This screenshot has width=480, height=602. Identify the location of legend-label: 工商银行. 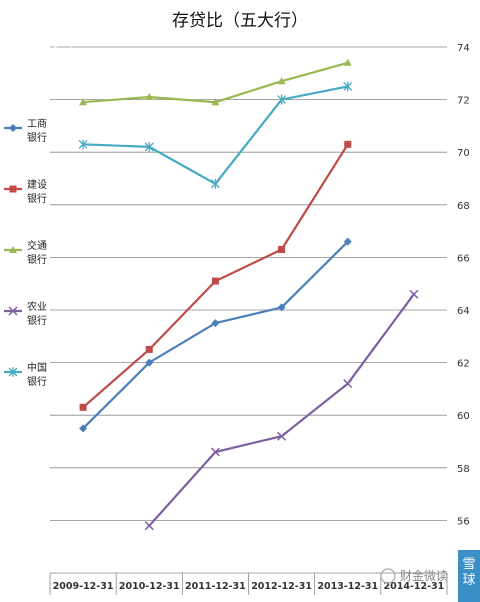
(37, 130).